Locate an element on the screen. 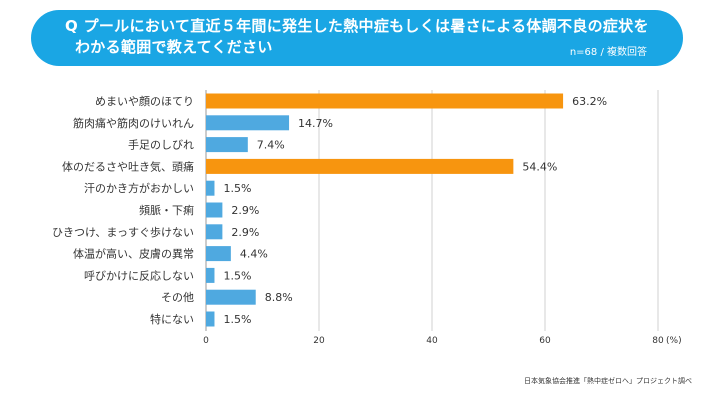 This screenshot has width=710, height=400. category-label: その他 is located at coordinates (177, 297).